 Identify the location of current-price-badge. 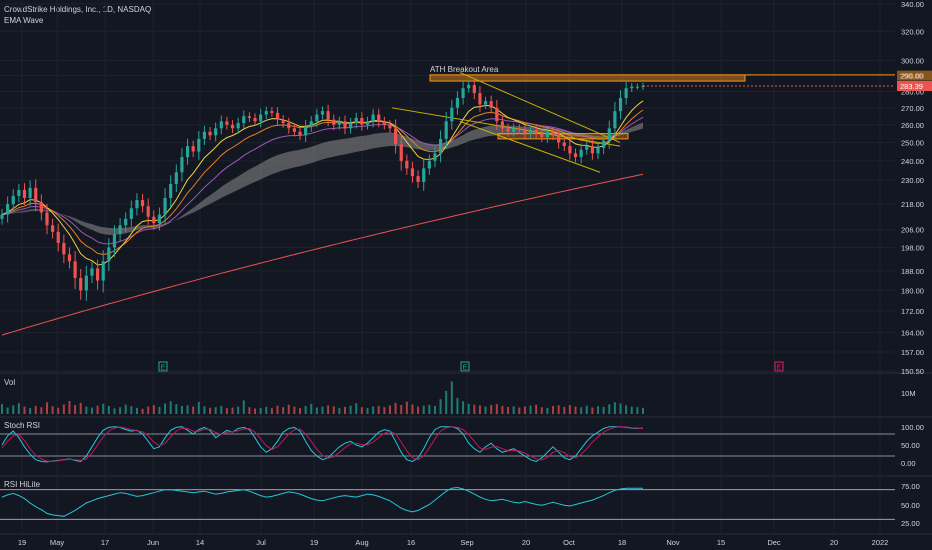
(914, 86).